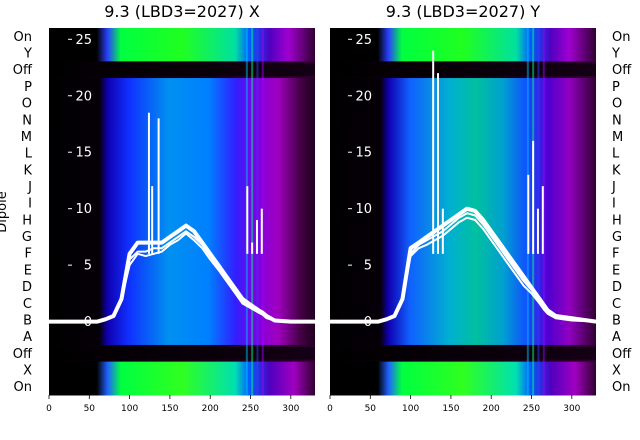  Describe the element at coordinates (617, 220) in the screenshot. I see `dipole-label: H` at that location.